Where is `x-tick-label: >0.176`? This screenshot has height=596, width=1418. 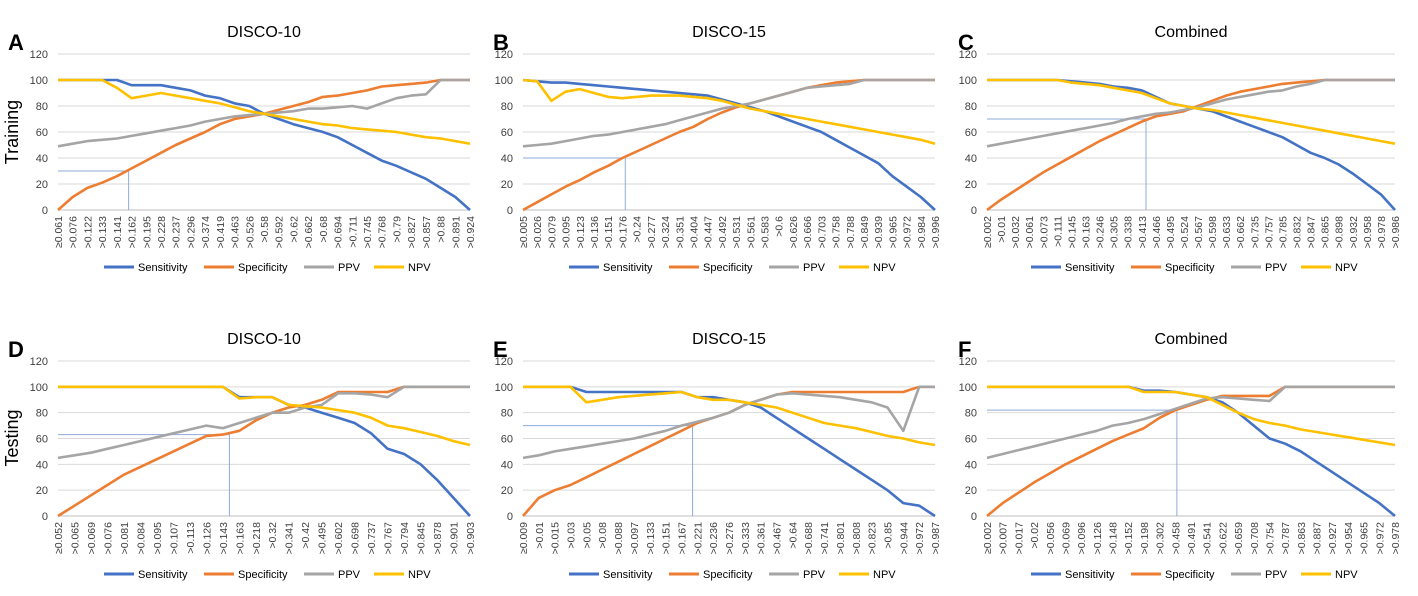 x-tick-label: >0.176 is located at coordinates (623, 232).